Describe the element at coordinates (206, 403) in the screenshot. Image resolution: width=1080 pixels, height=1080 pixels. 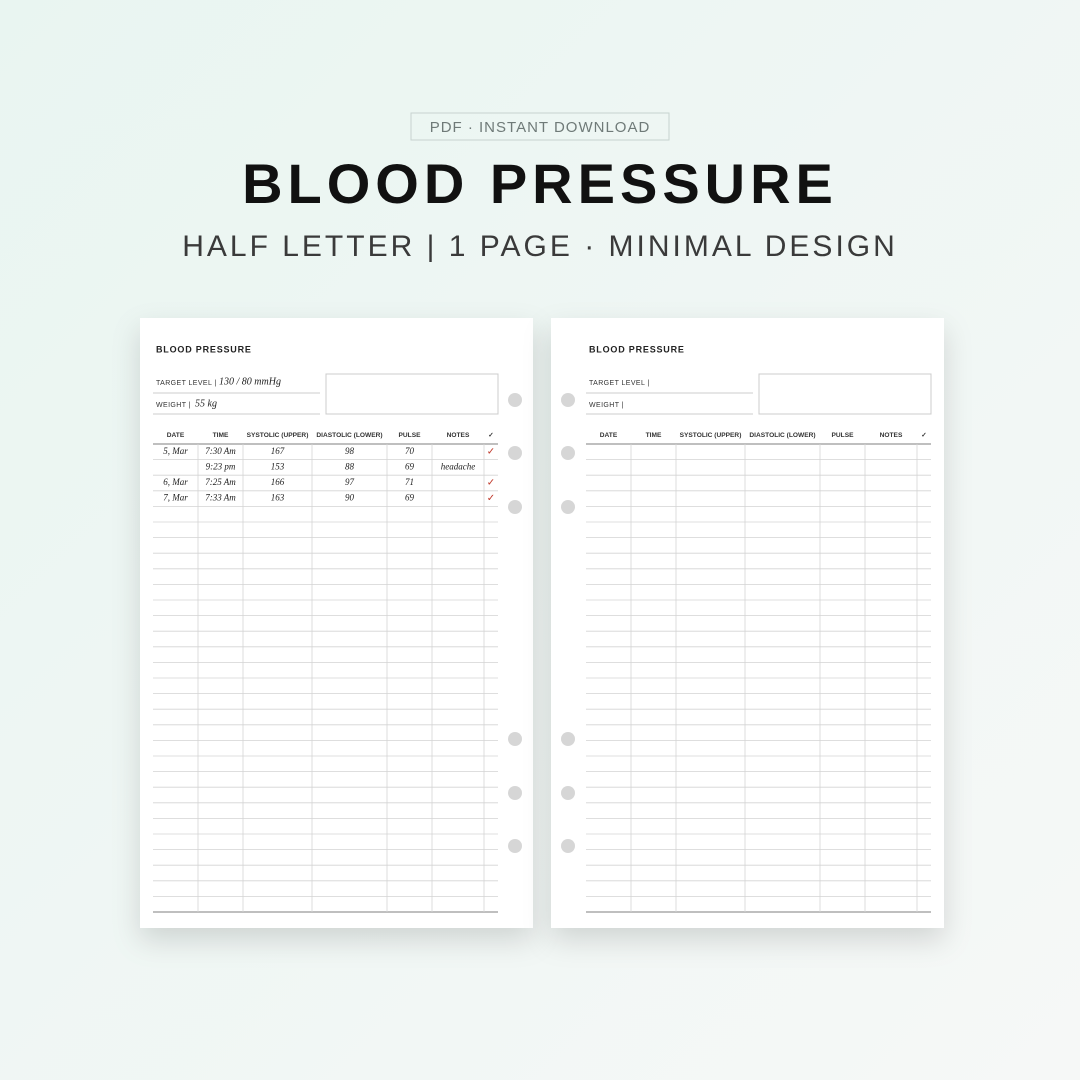
I see `weight-value: 55 kg` at that location.